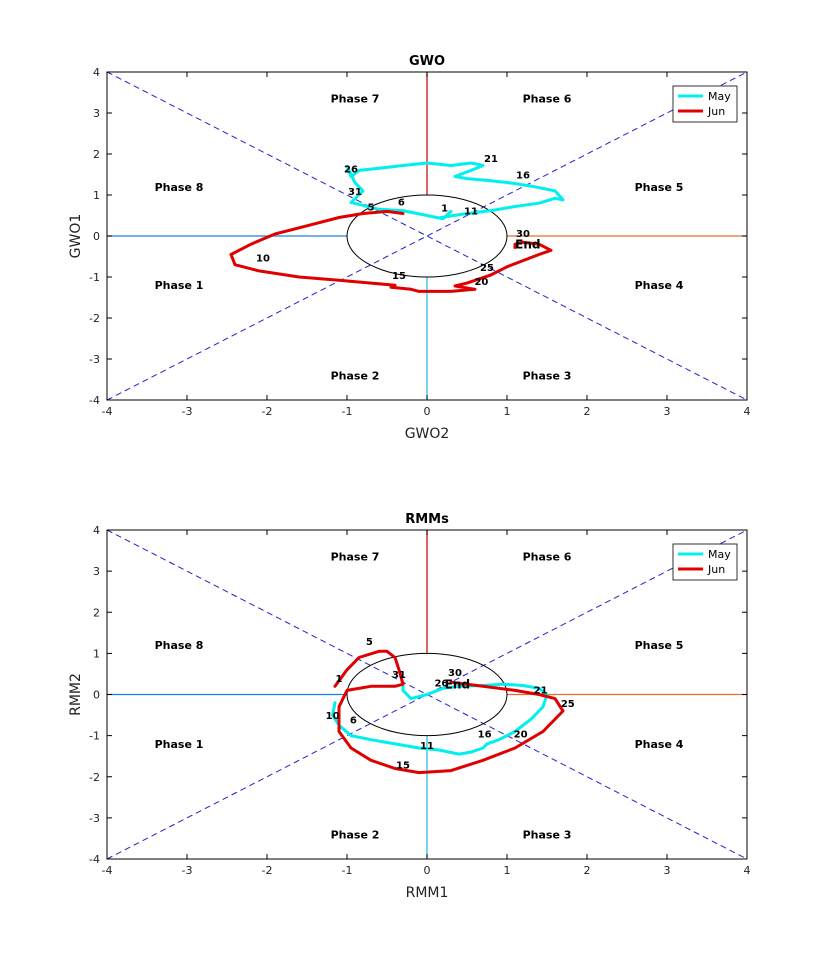 This screenshot has height=966, width=826. What do you see at coordinates (427, 61) in the screenshot?
I see `chart-title: GWO` at bounding box center [427, 61].